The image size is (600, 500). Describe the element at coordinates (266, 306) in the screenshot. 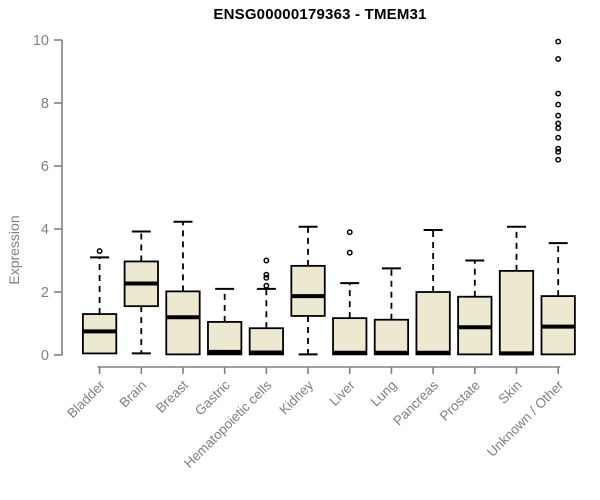

I see `boxplot-hematopoietic-cells` at that location.